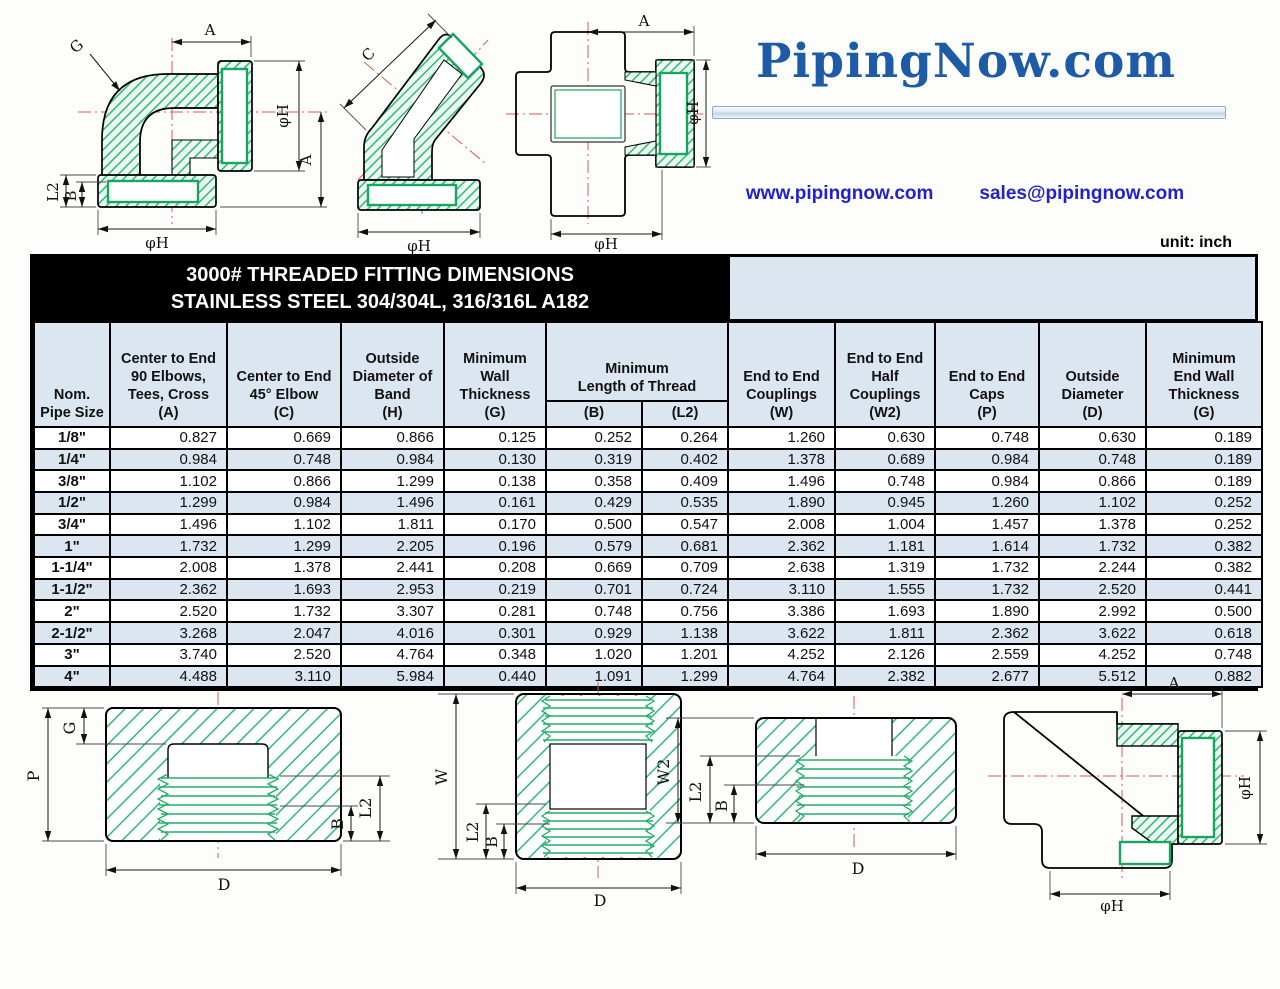 Image resolution: width=1280 pixels, height=989 pixels. I want to click on dimension-cell: 0.409, so click(685, 481).